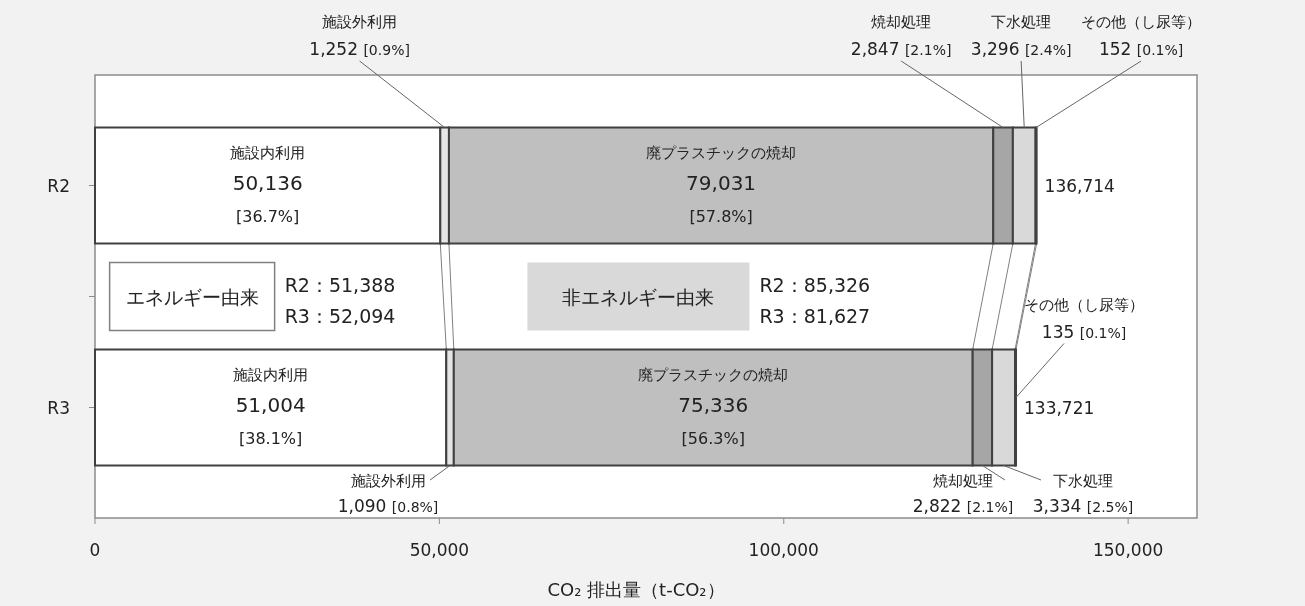 Image resolution: width=1305 pixels, height=606 pixels. Describe the element at coordinates (1059, 407) in the screenshot. I see `total-label: 133,721` at that location.